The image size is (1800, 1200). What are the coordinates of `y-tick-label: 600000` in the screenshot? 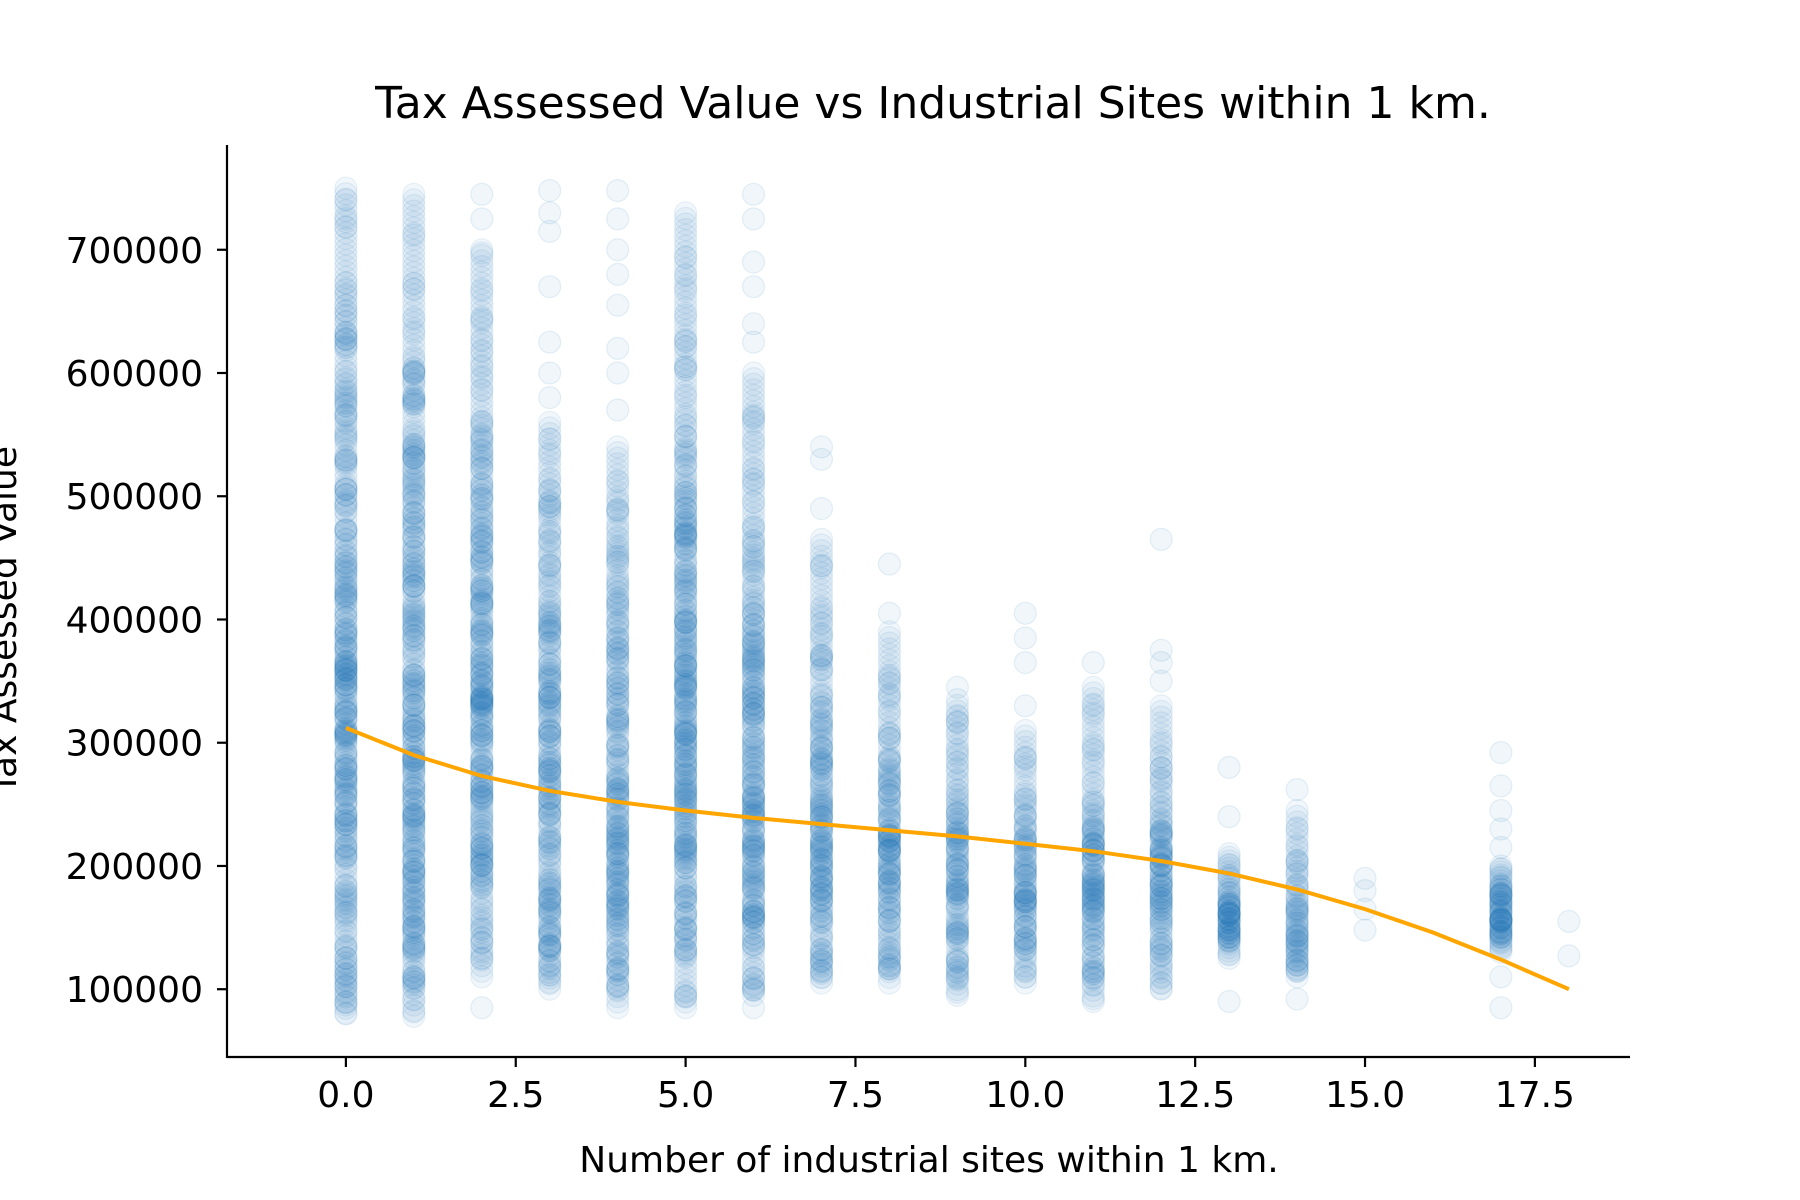 It's located at (134, 374).